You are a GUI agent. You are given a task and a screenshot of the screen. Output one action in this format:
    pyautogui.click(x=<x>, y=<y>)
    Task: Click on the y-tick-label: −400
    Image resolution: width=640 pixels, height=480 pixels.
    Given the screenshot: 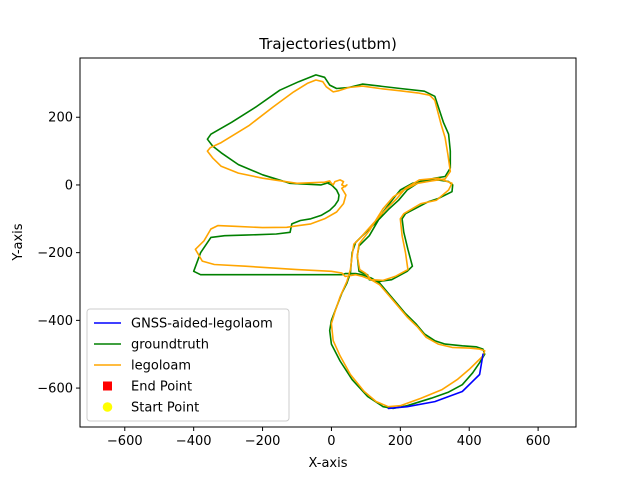 What is the action you would take?
    pyautogui.click(x=55, y=321)
    